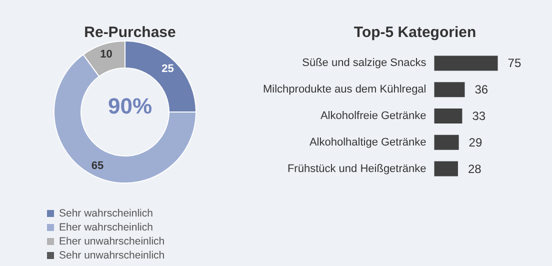 The image size is (552, 266). What do you see at coordinates (130, 32) in the screenshot?
I see `chart-title: Re-Purchase` at bounding box center [130, 32].